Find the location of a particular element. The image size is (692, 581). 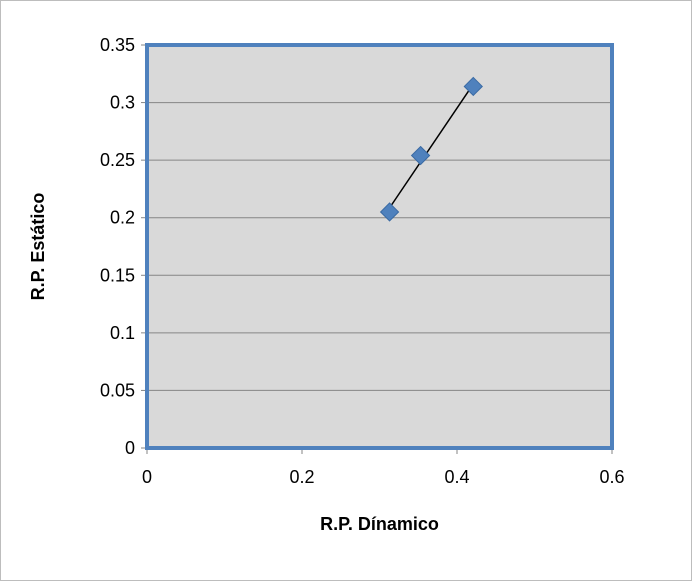

x-tick-label: 0 is located at coordinates (147, 477).